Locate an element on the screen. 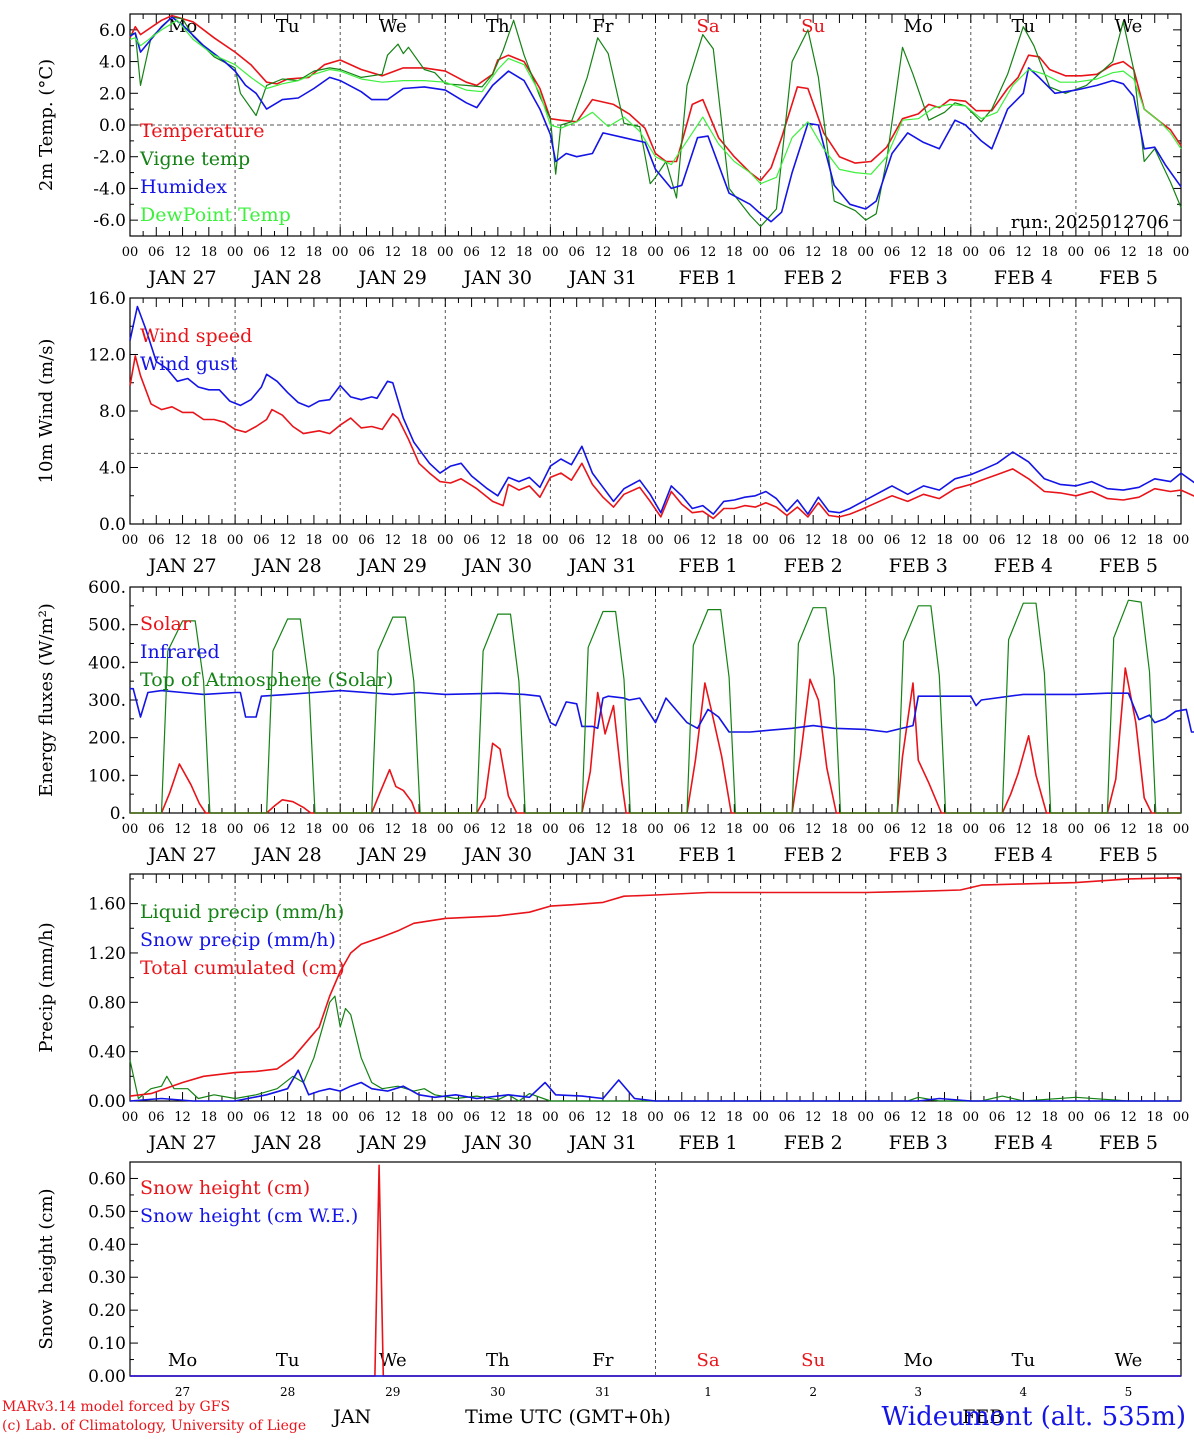 The width and height of the screenshot is (1194, 1440). y-tick-label: 12.0 is located at coordinates (107, 356).